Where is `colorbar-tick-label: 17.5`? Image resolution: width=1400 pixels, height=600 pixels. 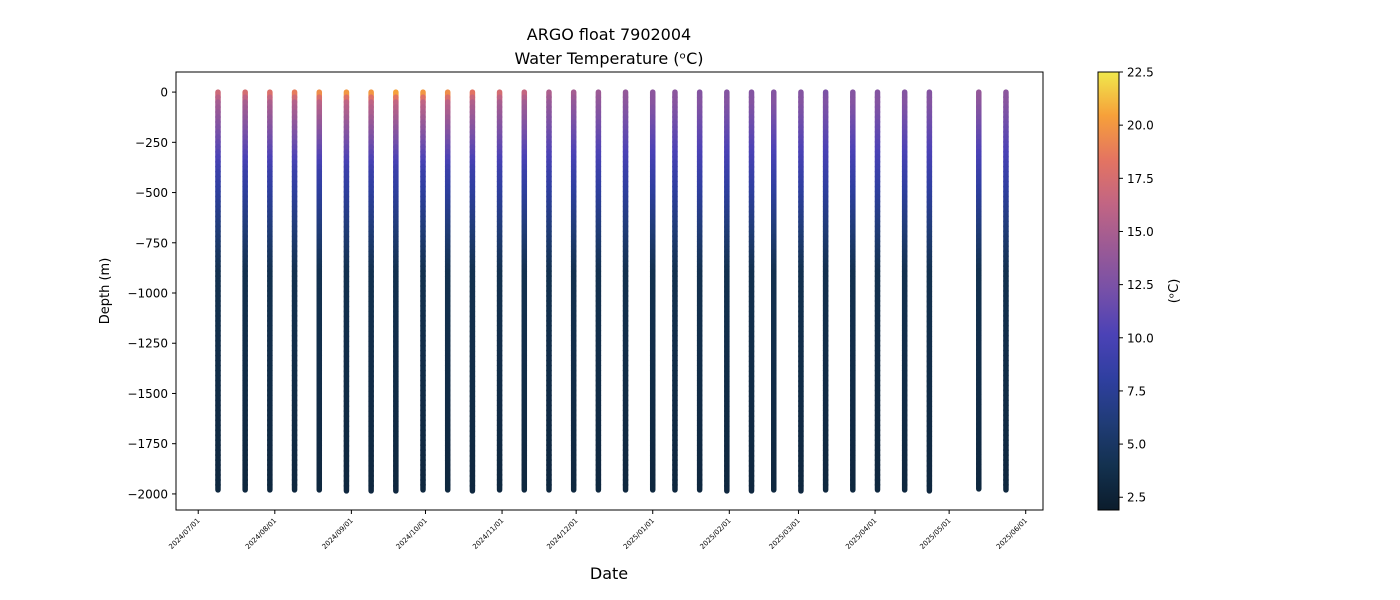
colorbar-tick-label: 17.5 is located at coordinates (1140, 179).